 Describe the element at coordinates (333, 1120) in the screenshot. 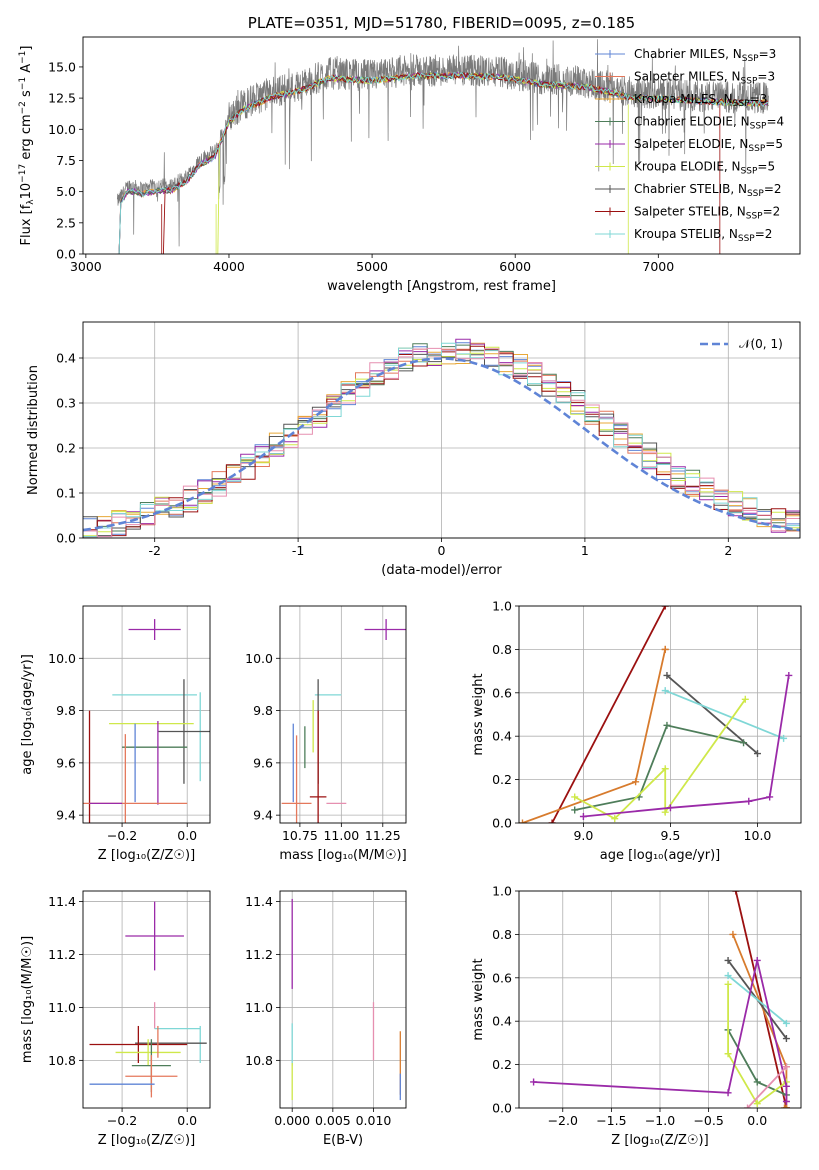

I see `x-tick-label: 0.005` at that location.